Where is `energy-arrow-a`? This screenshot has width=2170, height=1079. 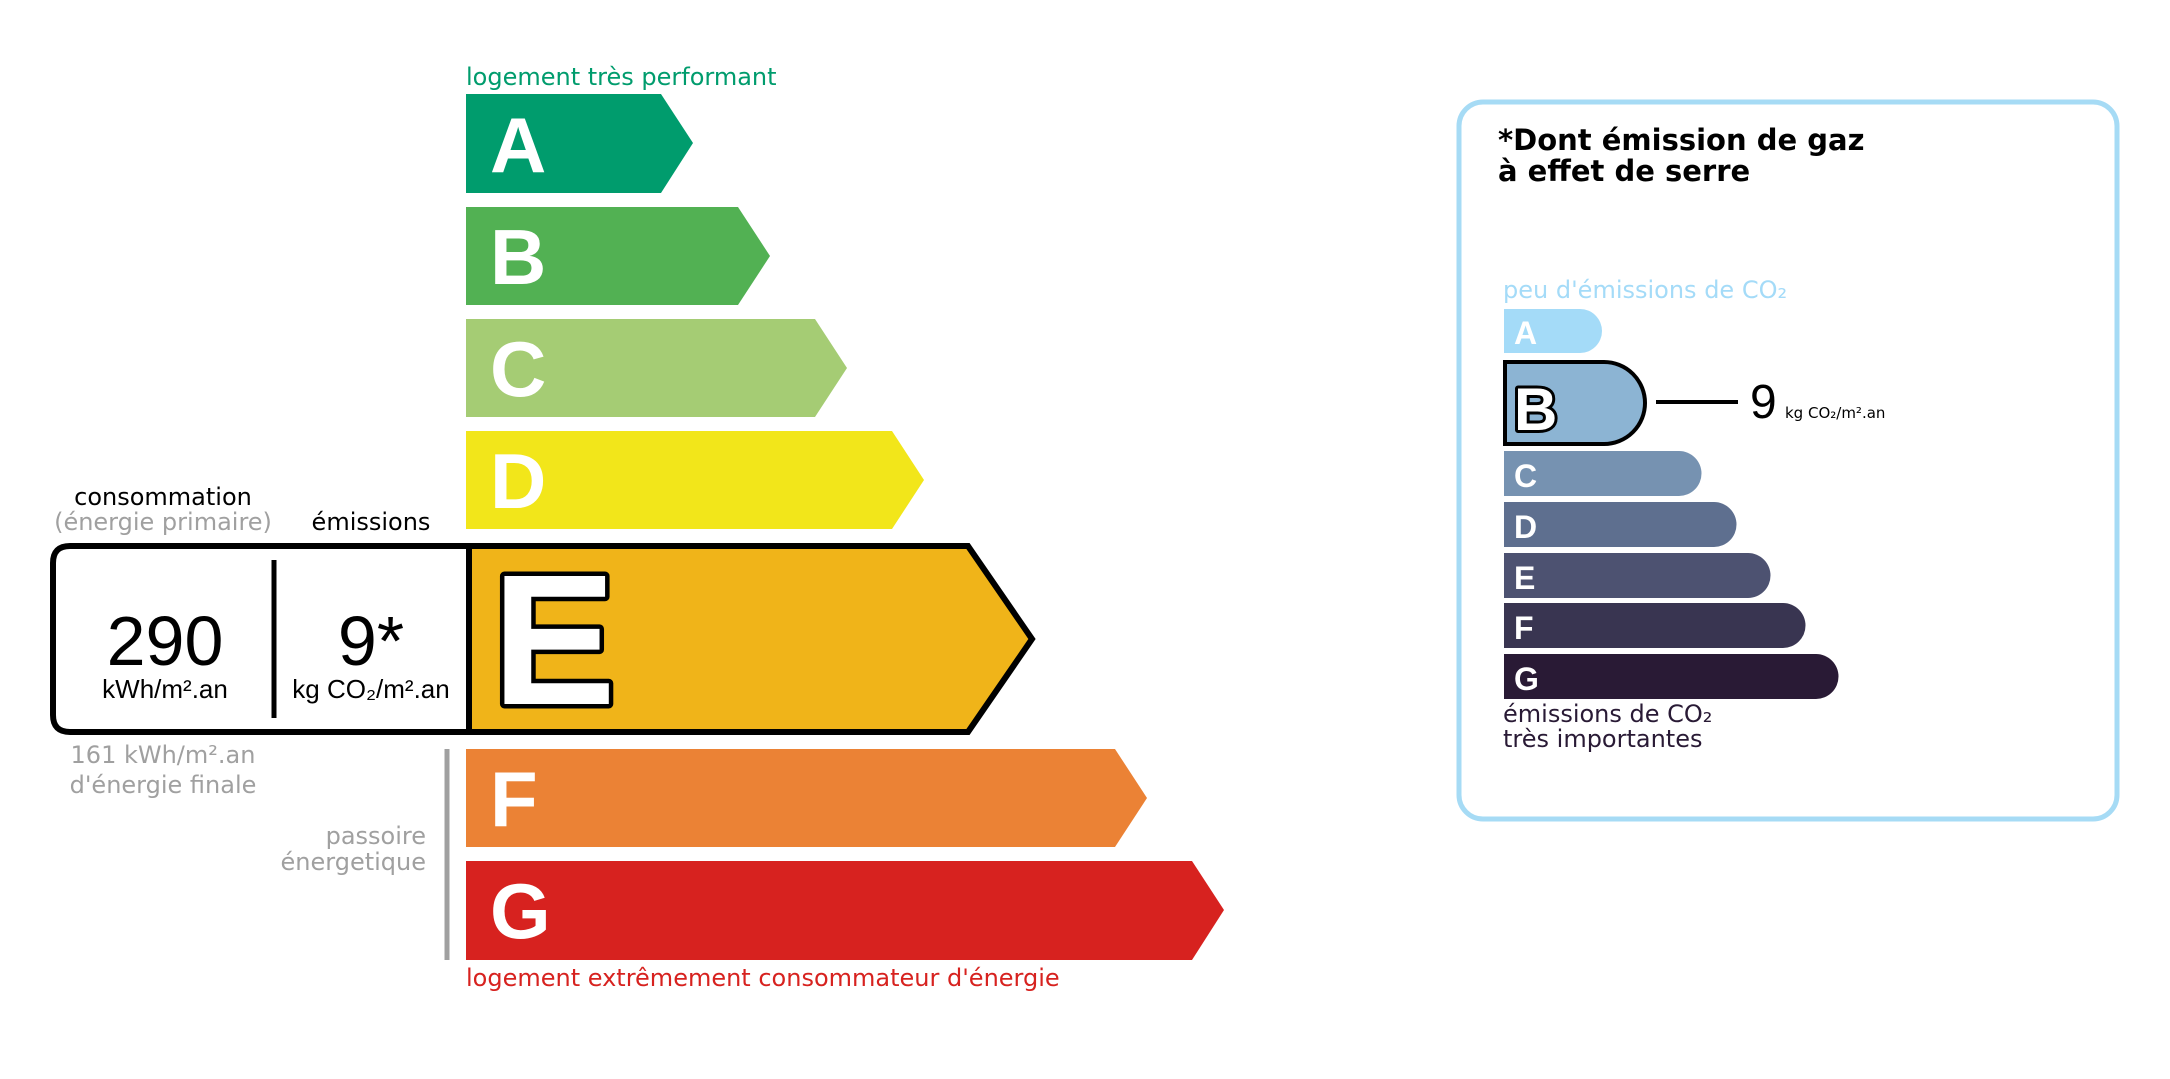
energy-arrow-a is located at coordinates (579, 143).